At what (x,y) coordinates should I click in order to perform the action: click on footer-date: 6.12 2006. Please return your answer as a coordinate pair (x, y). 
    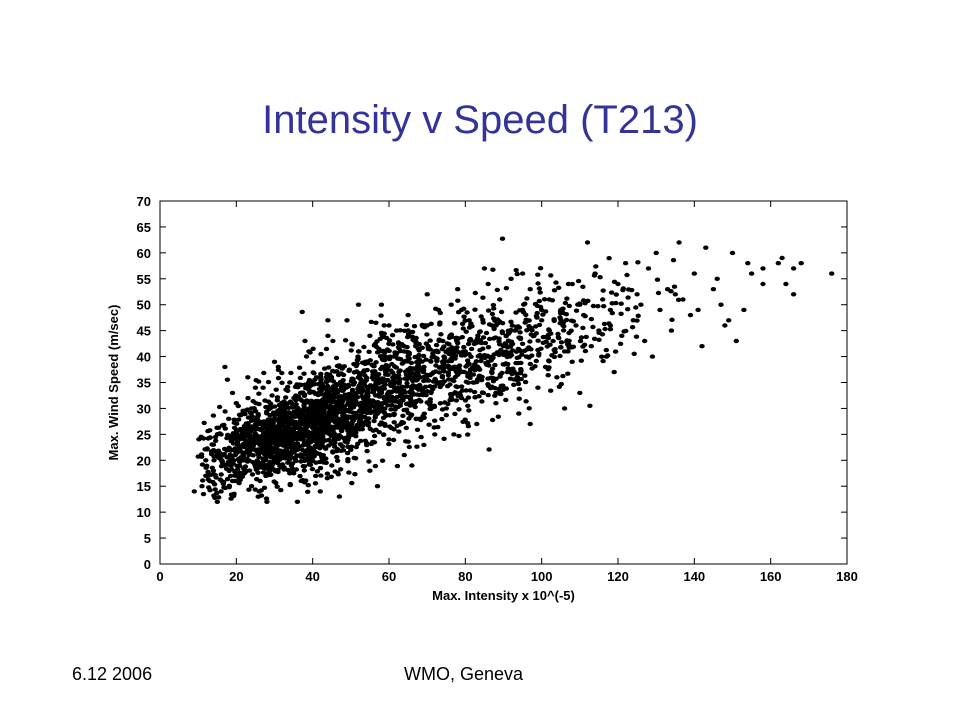
    Looking at the image, I should click on (112, 674).